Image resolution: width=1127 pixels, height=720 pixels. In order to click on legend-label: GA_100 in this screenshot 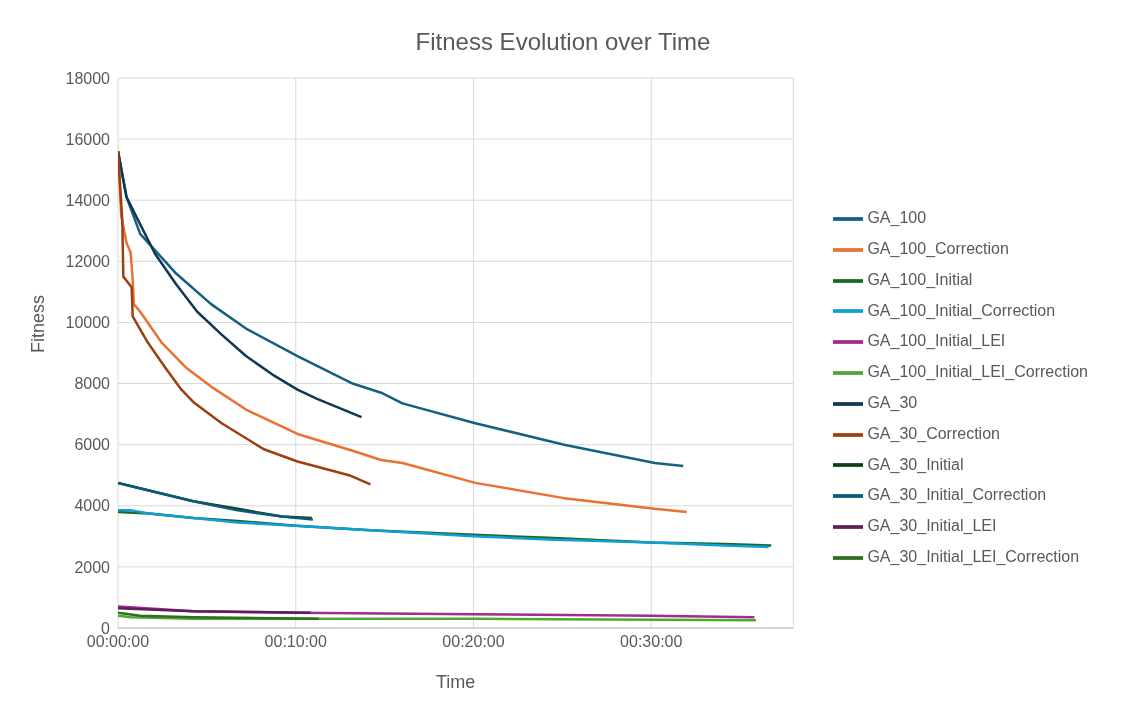, I will do `click(897, 218)`.